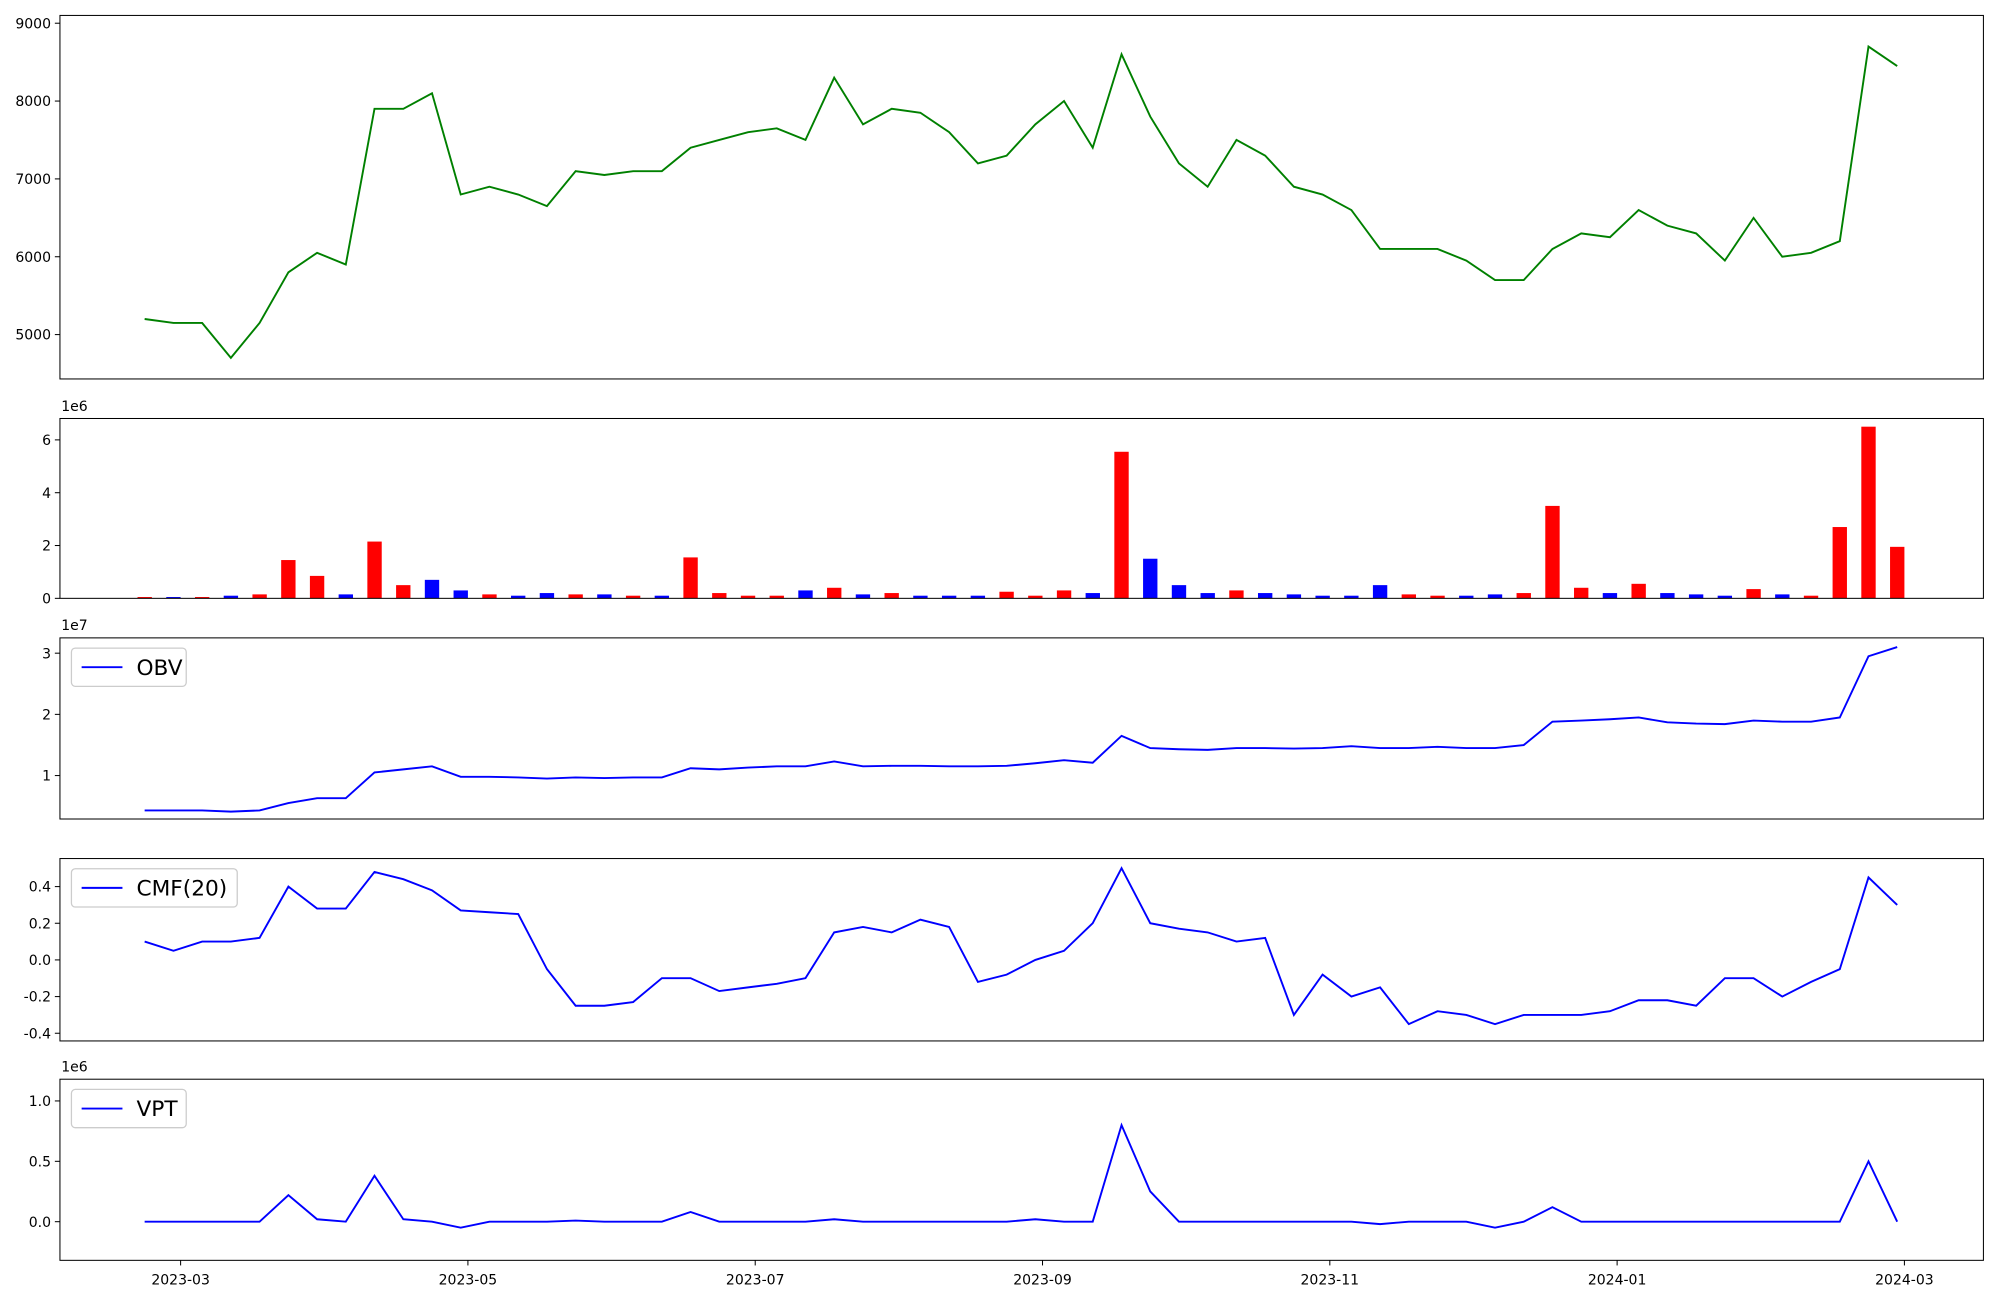 Image resolution: width=2000 pixels, height=1300 pixels. I want to click on x-tick-label: 2024-01, so click(1617, 1281).